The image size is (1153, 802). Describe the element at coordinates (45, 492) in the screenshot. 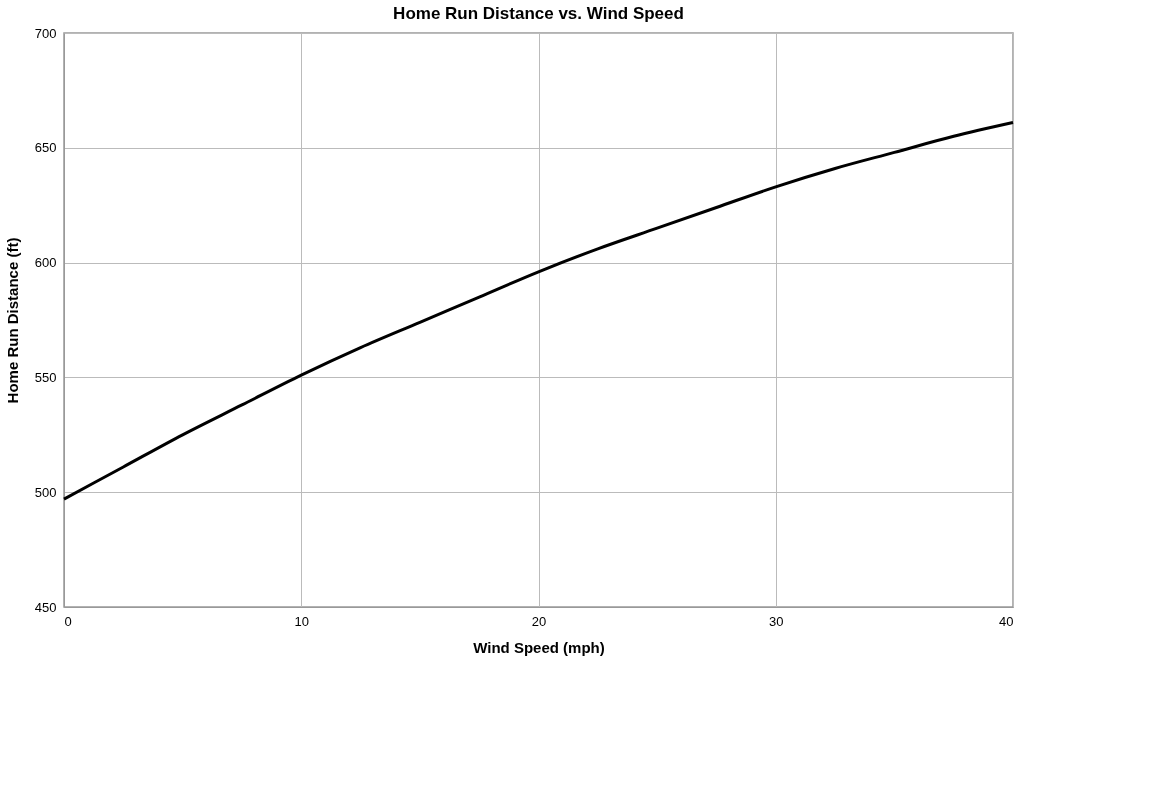

I see `y-tick-label: 500` at that location.